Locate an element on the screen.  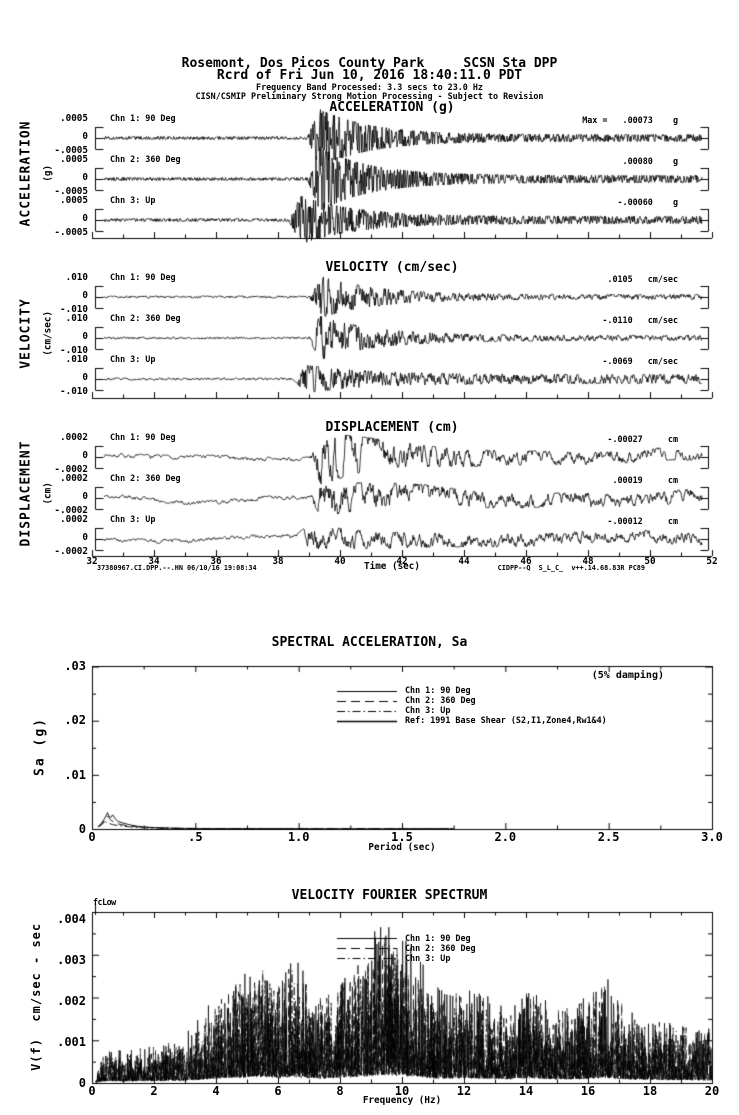
fc-low-marker-label: fcLow is located at coordinates (104, 902).